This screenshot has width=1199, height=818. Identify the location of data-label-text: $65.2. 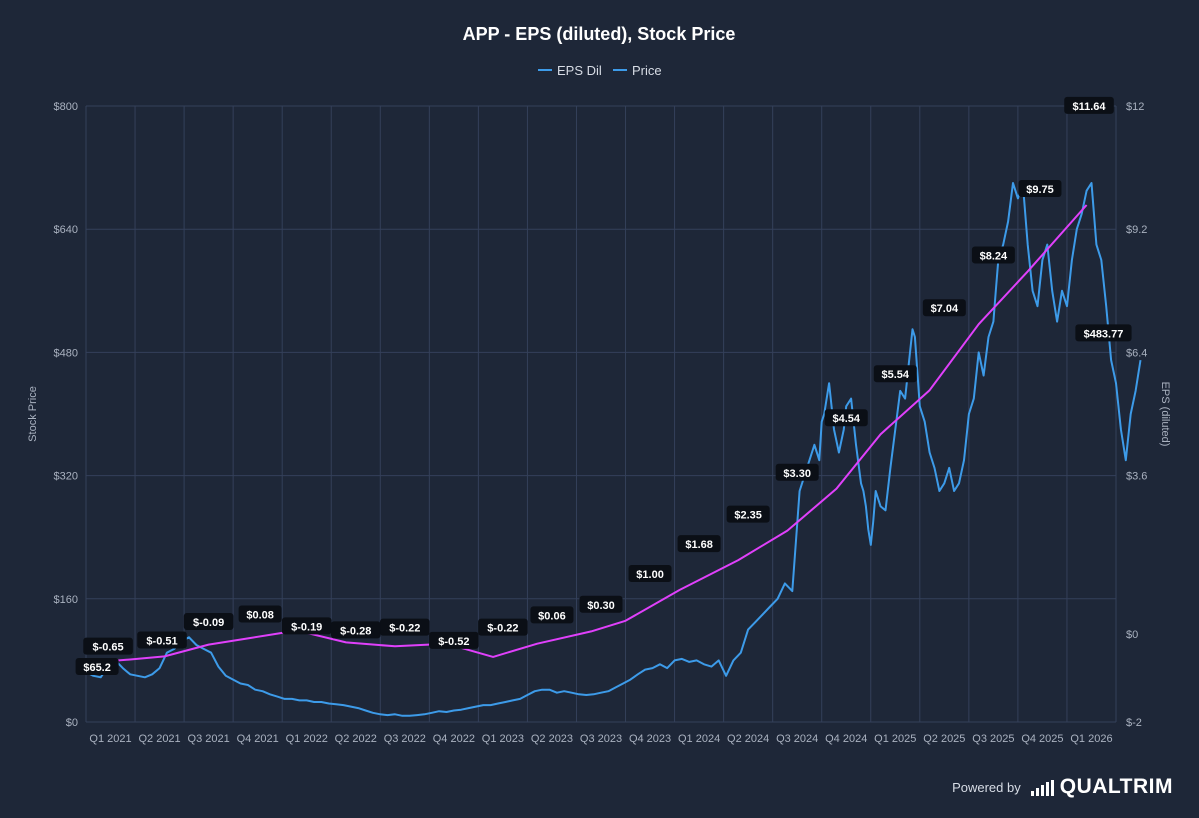
(97, 668).